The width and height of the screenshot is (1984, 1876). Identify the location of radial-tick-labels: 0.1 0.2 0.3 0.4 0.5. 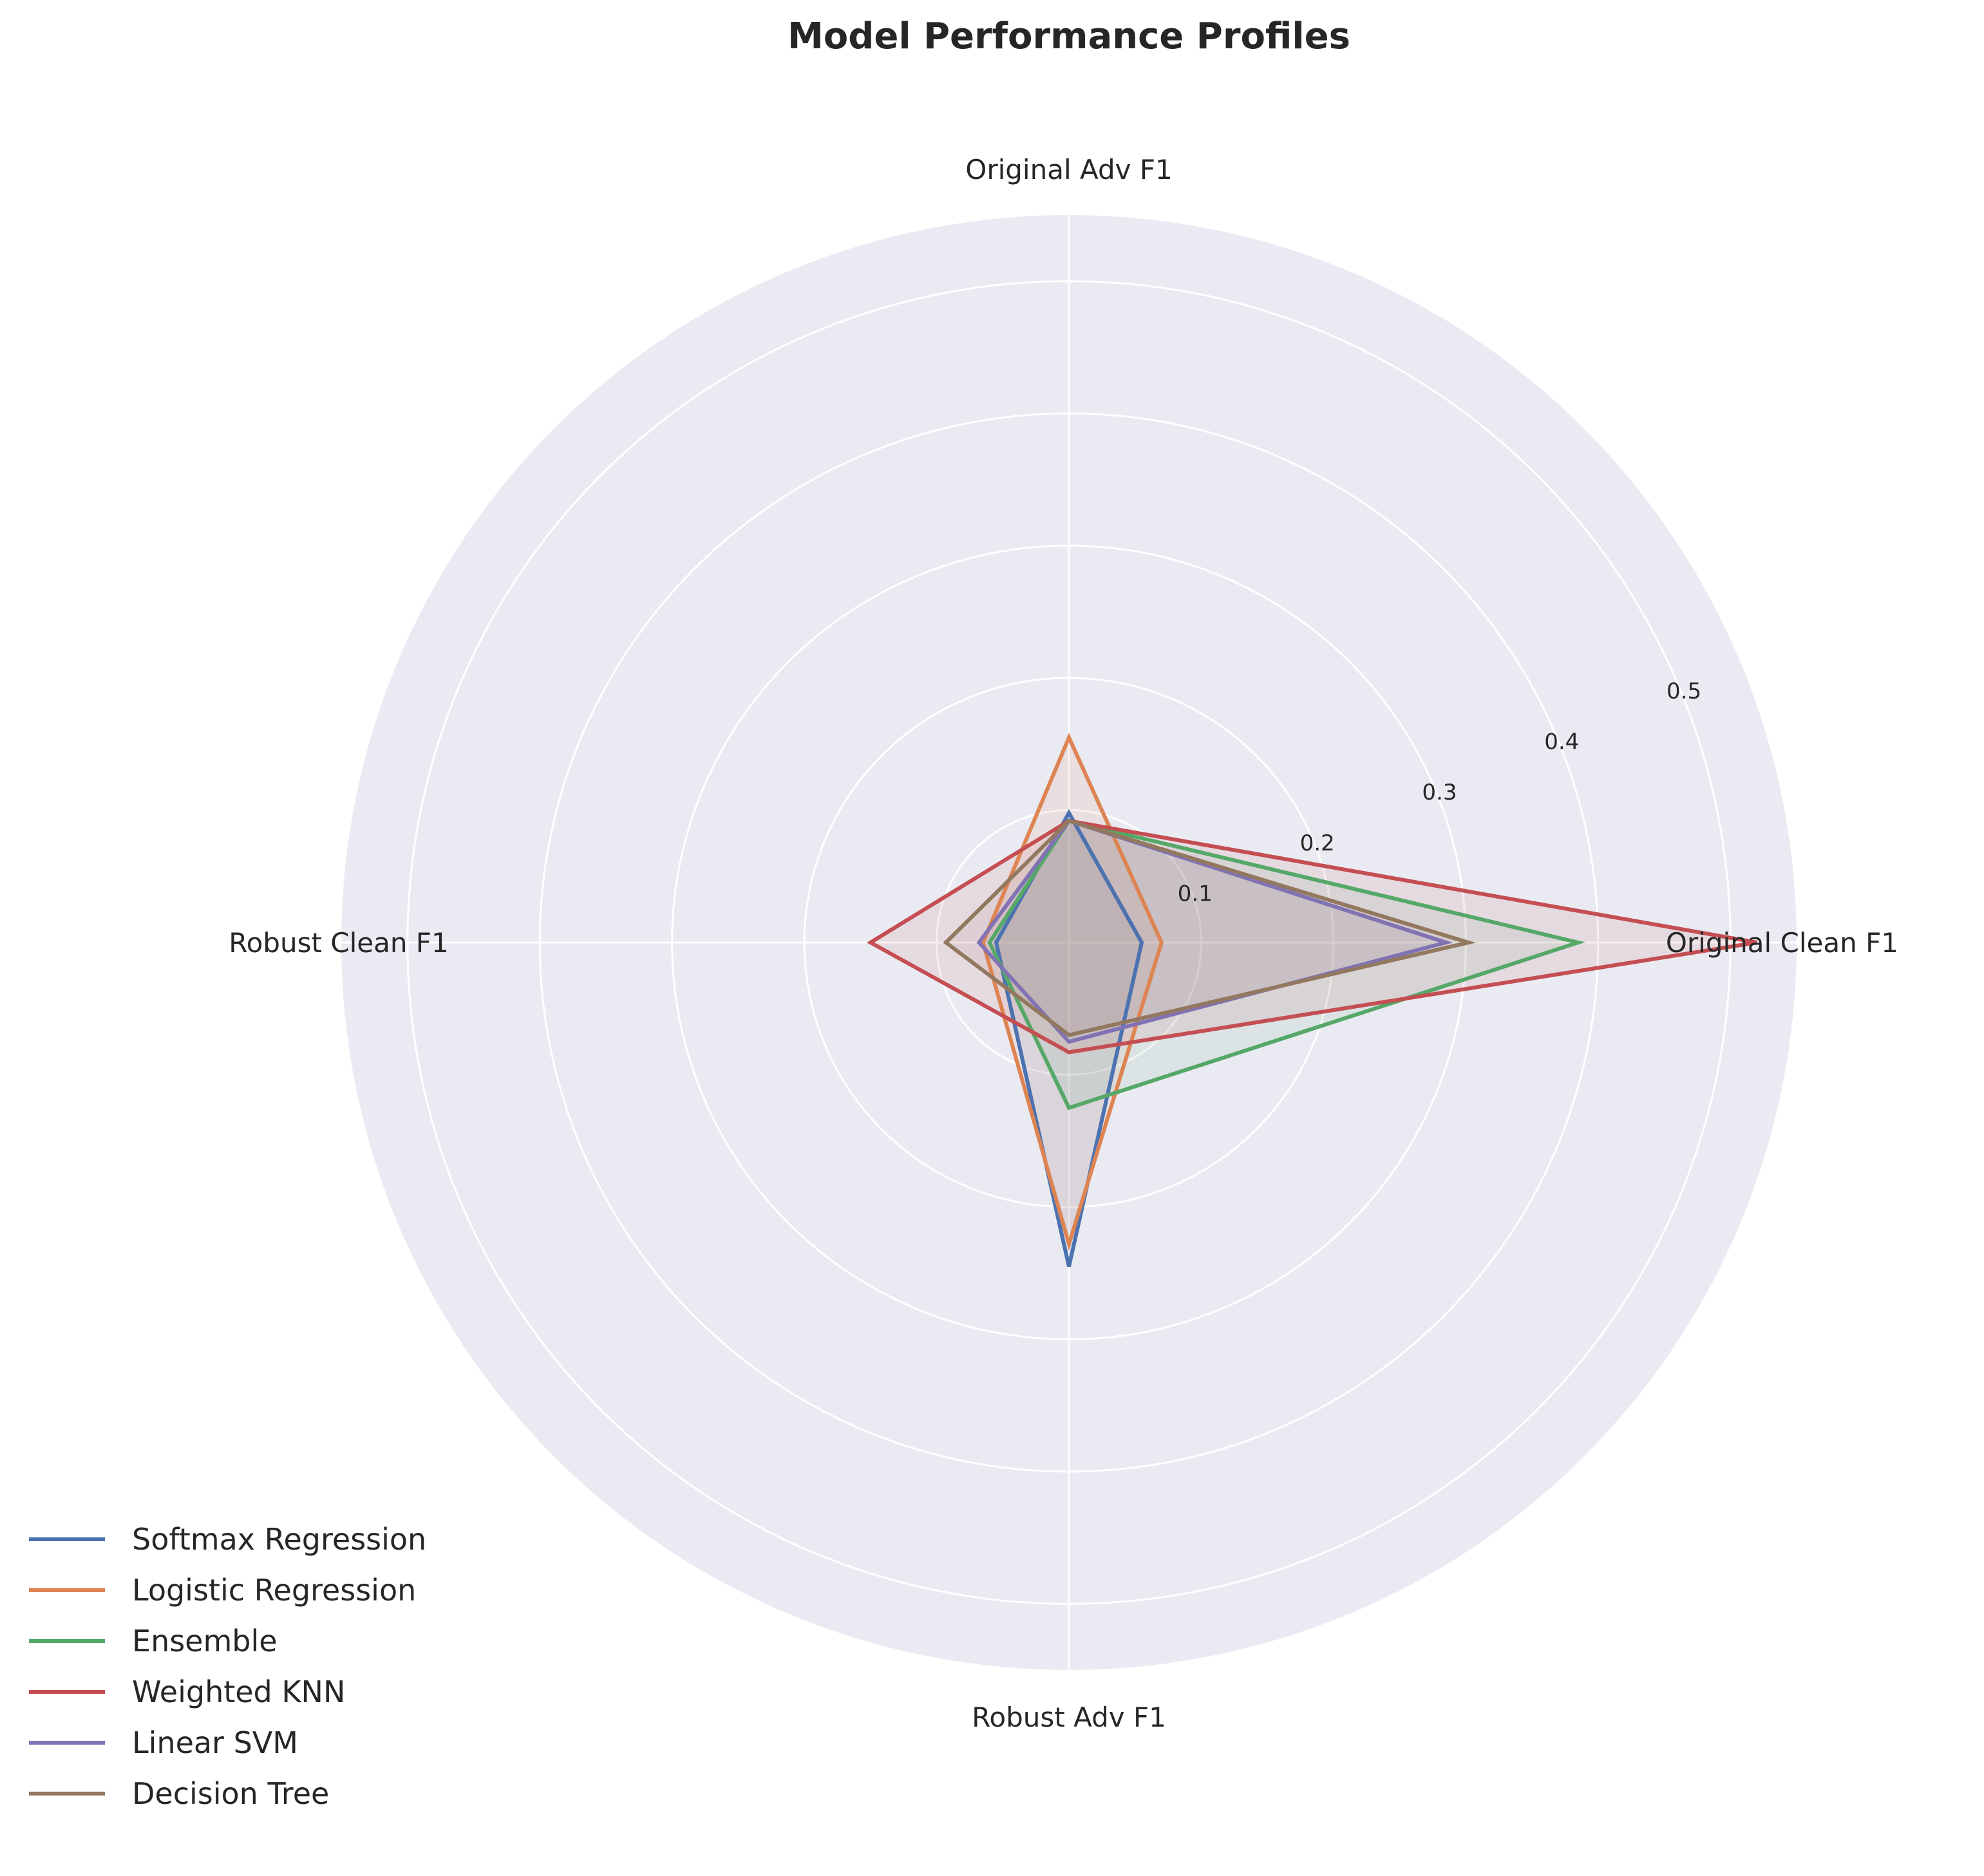
(1439, 792).